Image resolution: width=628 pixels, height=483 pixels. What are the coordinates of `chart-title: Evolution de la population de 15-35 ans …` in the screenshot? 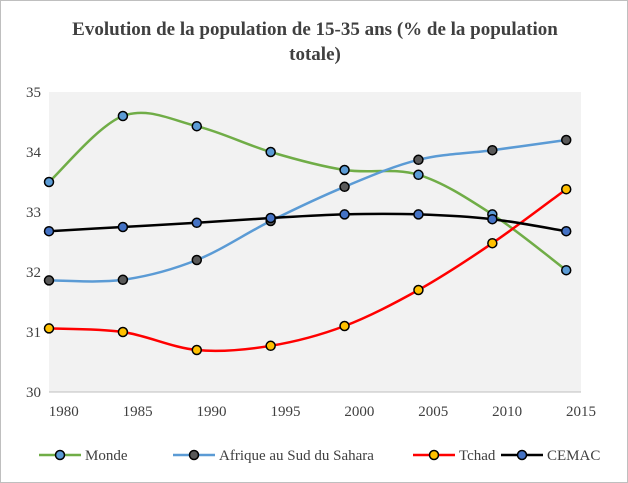 It's located at (315, 42).